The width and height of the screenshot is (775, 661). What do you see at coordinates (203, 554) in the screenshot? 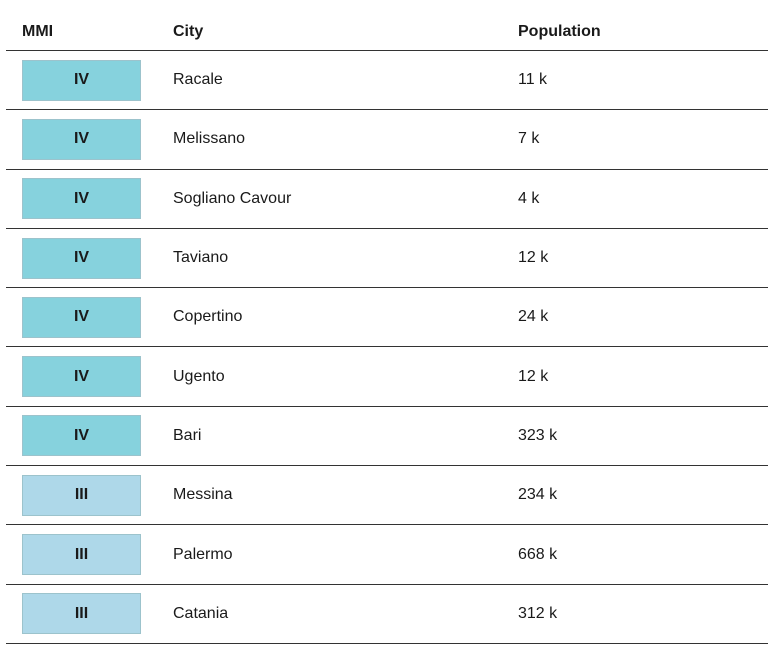
I see `city-cell: Palermo` at bounding box center [203, 554].